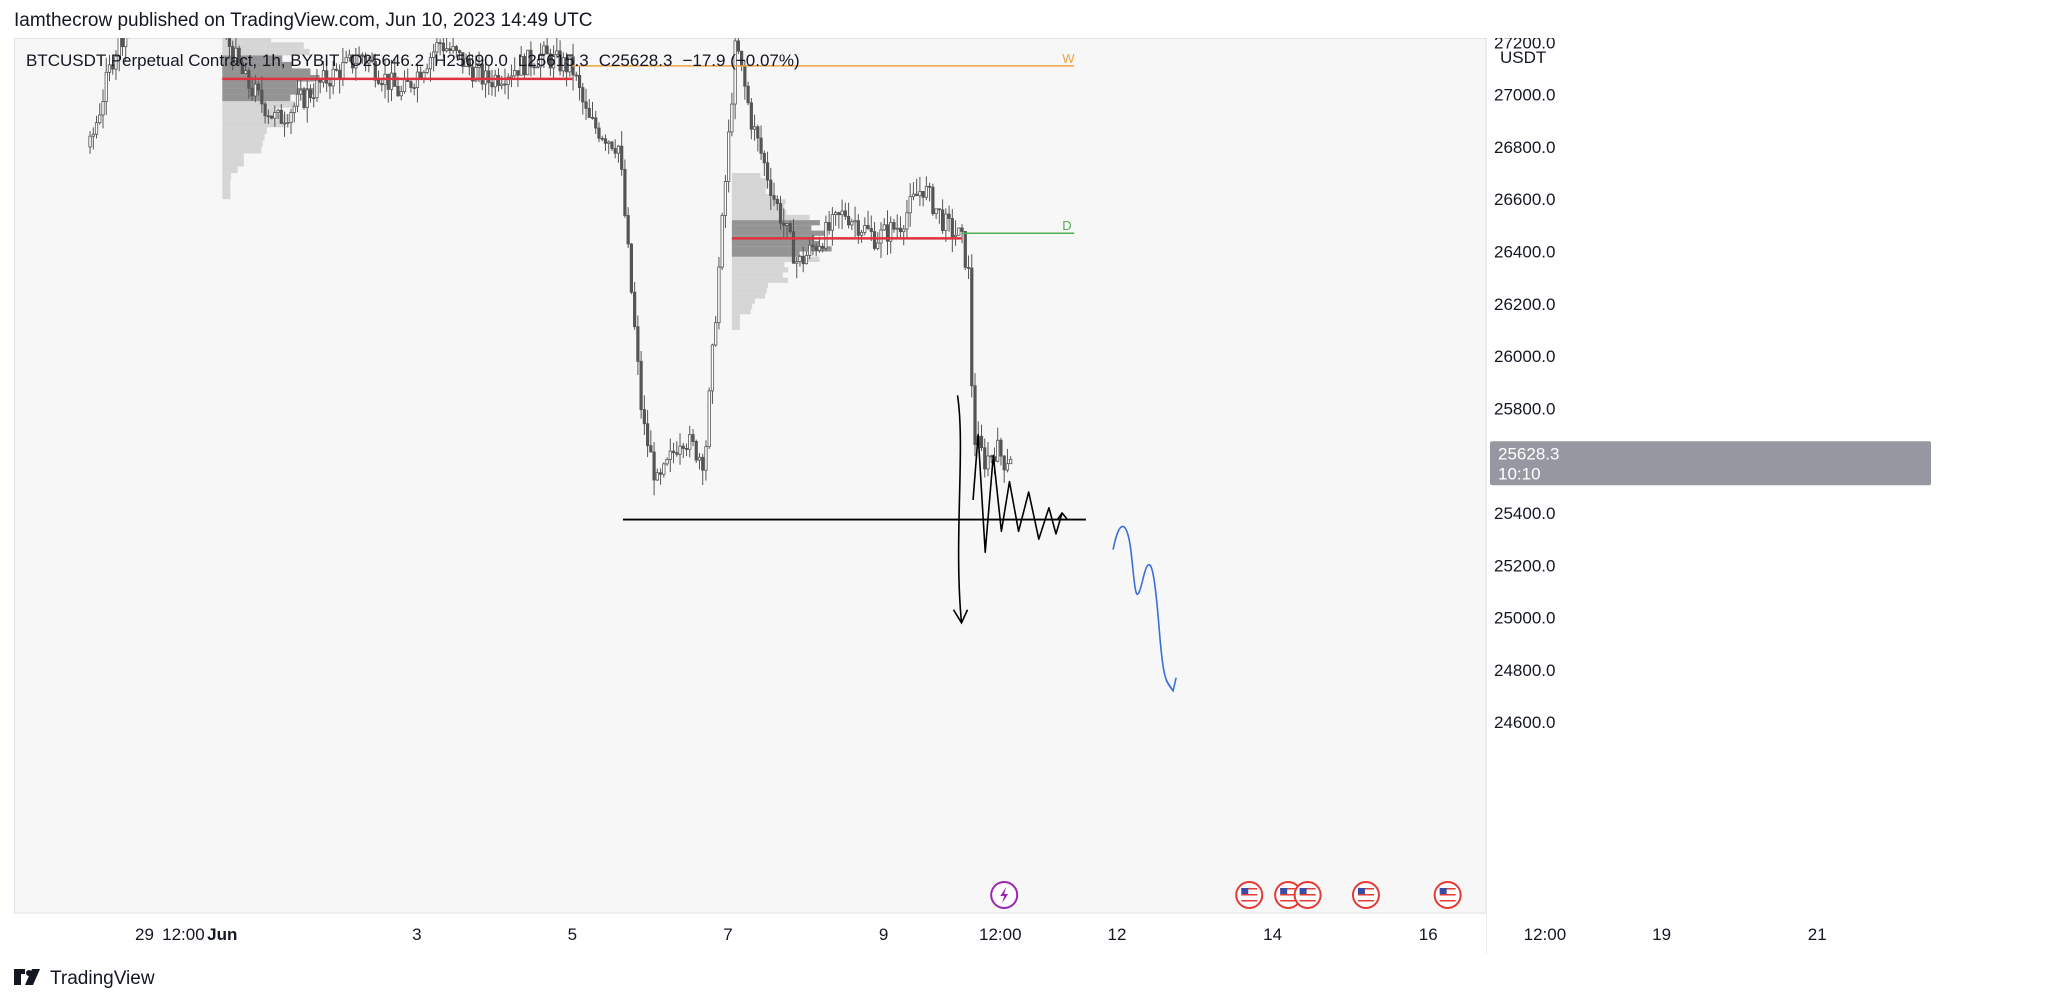 This screenshot has width=2048, height=1004. Describe the element at coordinates (1519, 473) in the screenshot. I see `bar-countdown-label: 10:10` at that location.